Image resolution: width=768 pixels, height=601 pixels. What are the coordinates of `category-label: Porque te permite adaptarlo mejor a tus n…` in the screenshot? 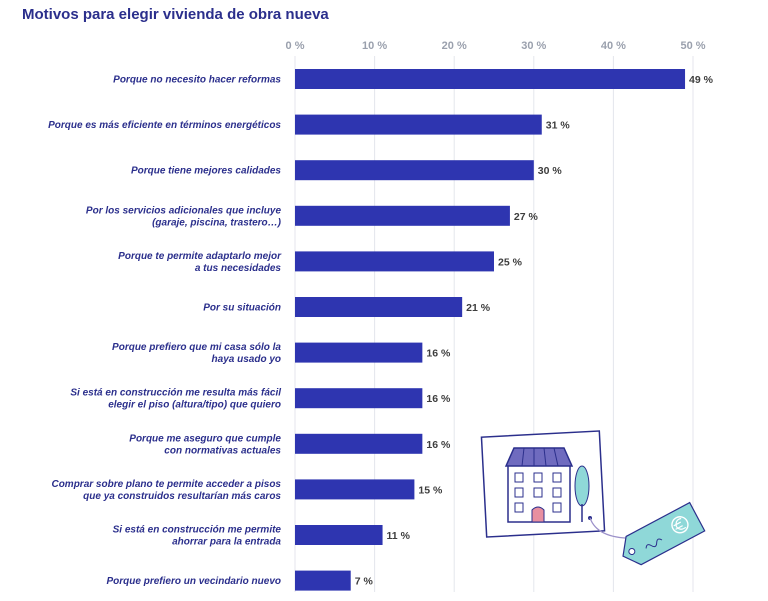 It's located at (200, 262).